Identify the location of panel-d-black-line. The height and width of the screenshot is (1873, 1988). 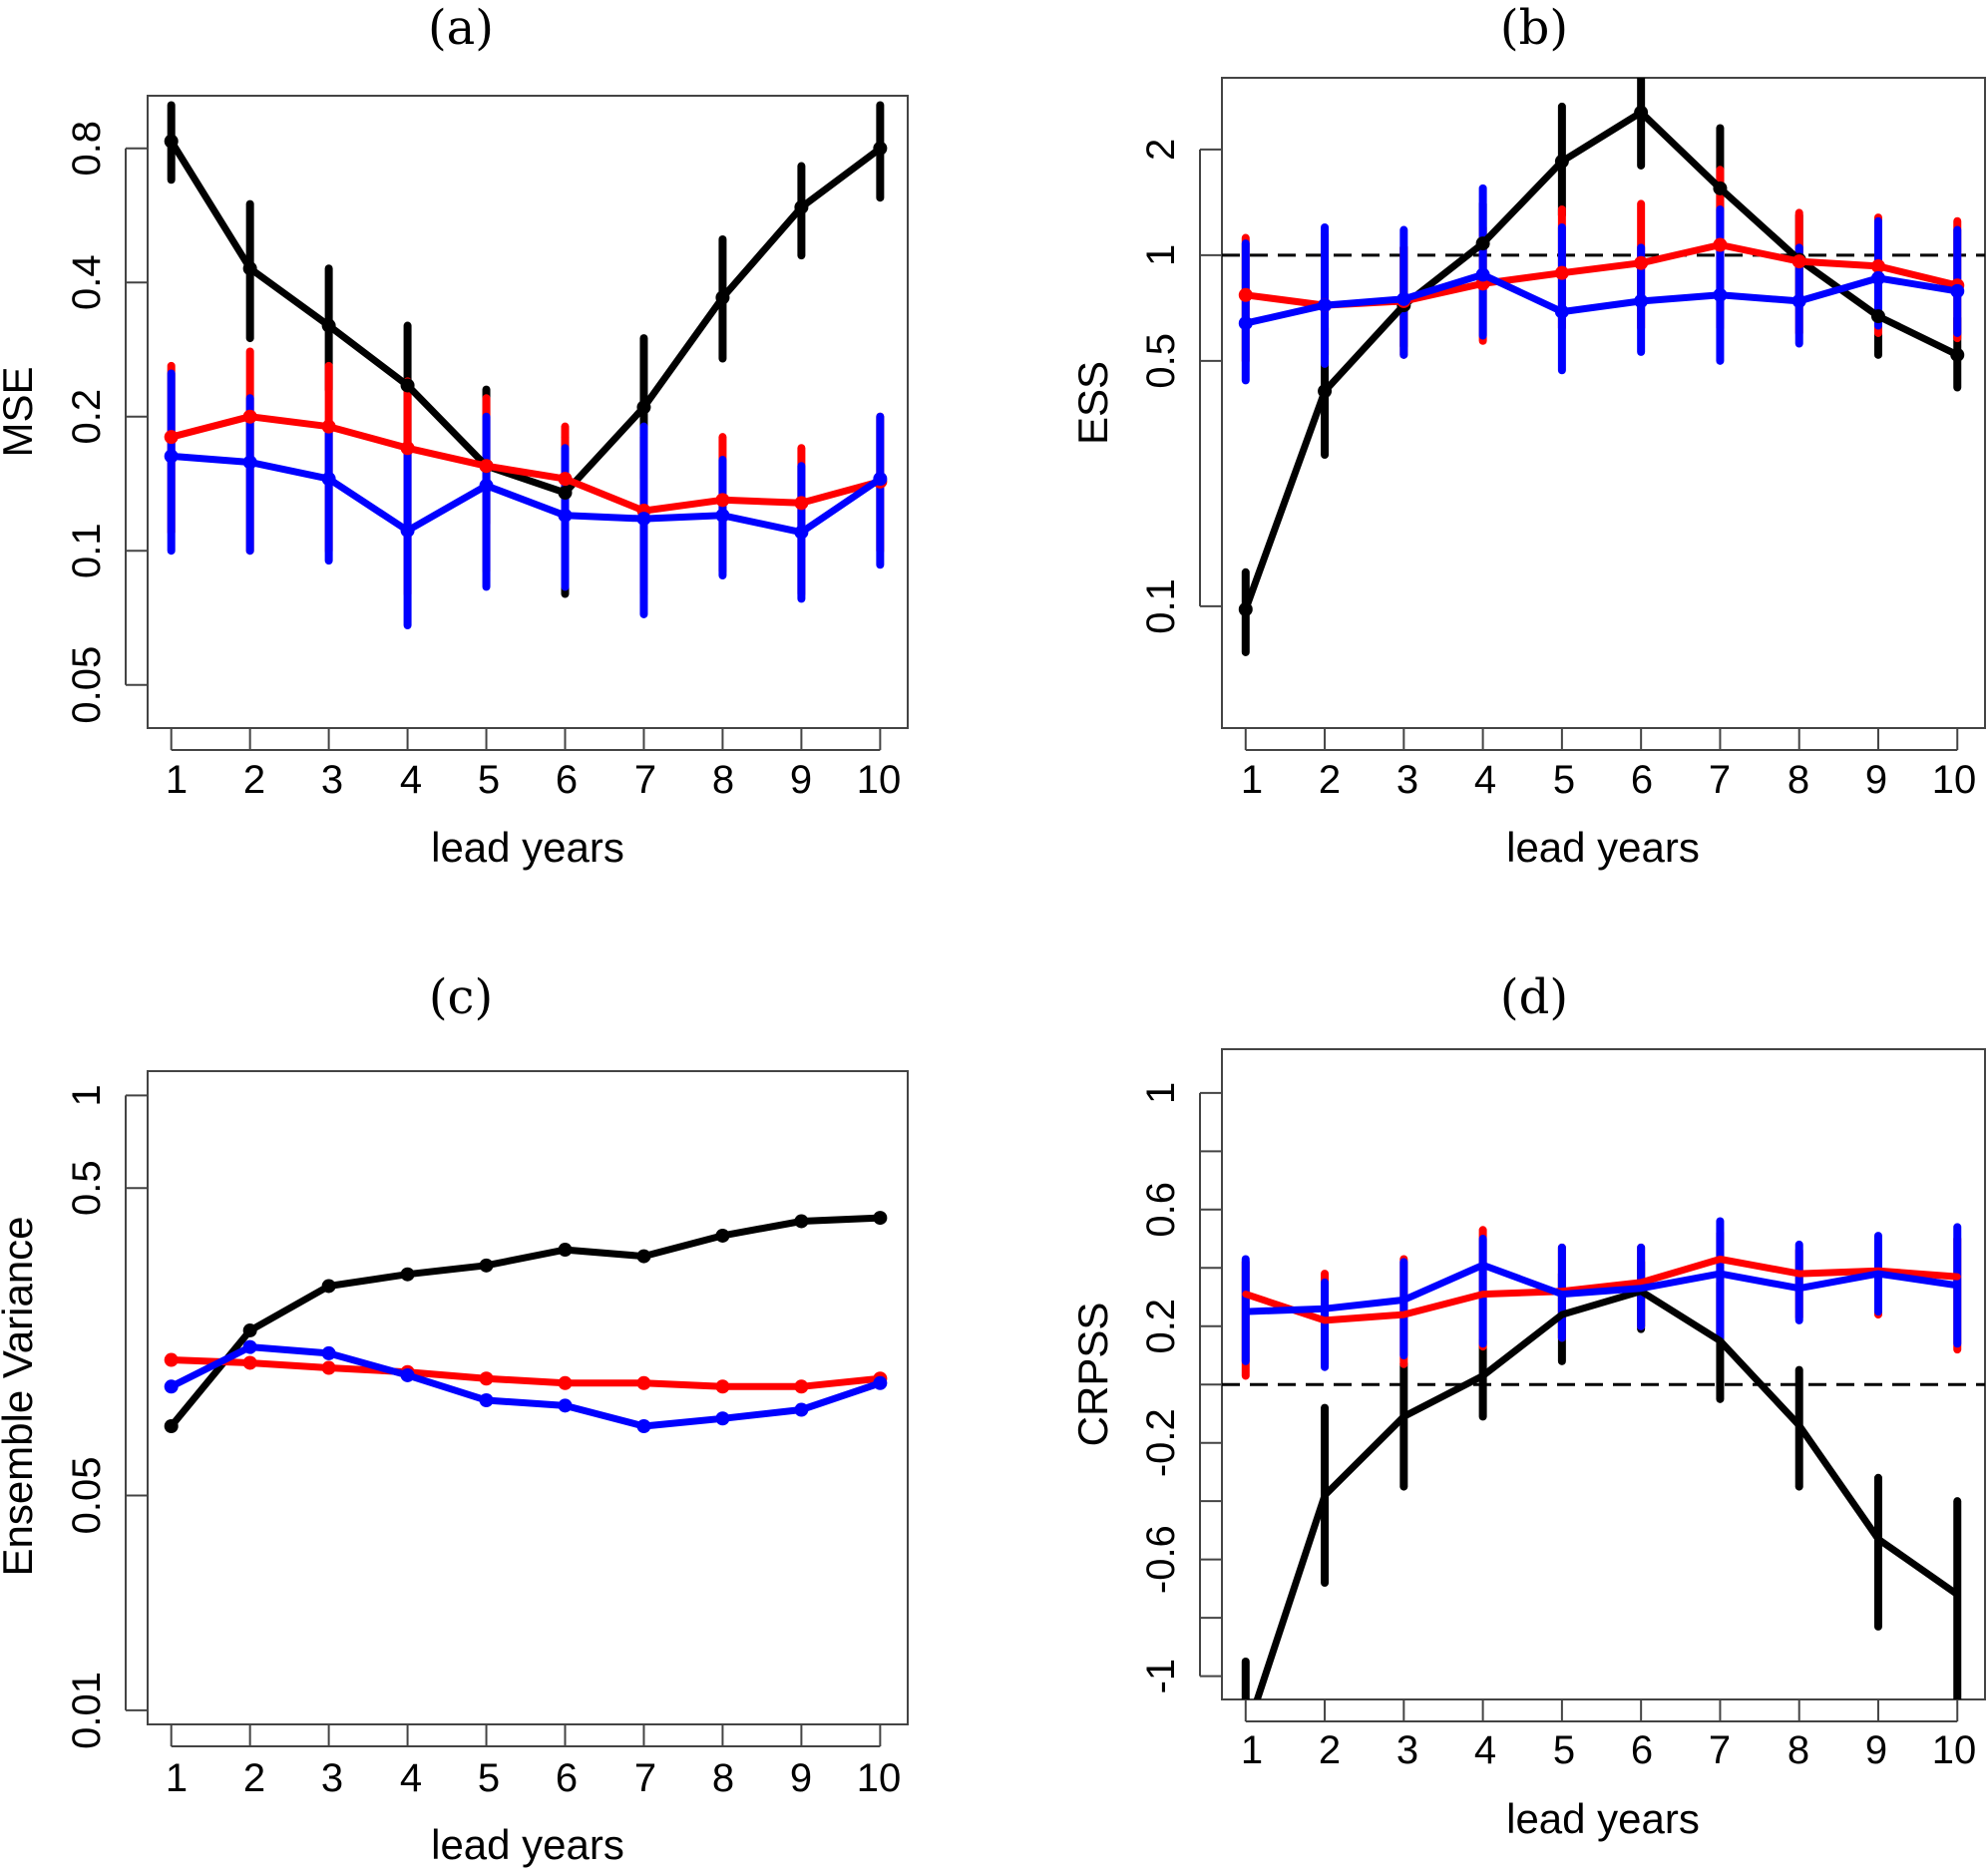
(1607, 1493).